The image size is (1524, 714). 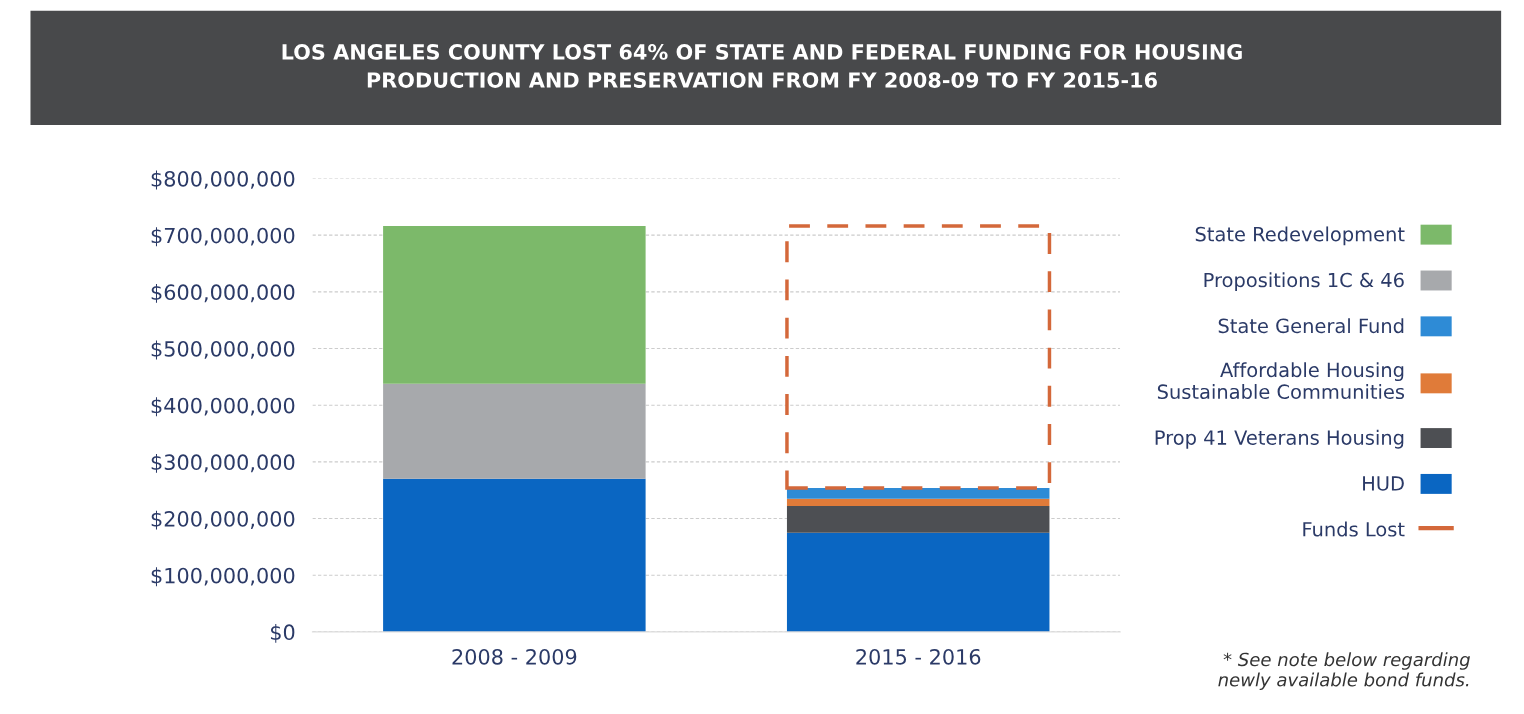 What do you see at coordinates (282, 633) in the screenshot?
I see `y-tick-label: $0` at bounding box center [282, 633].